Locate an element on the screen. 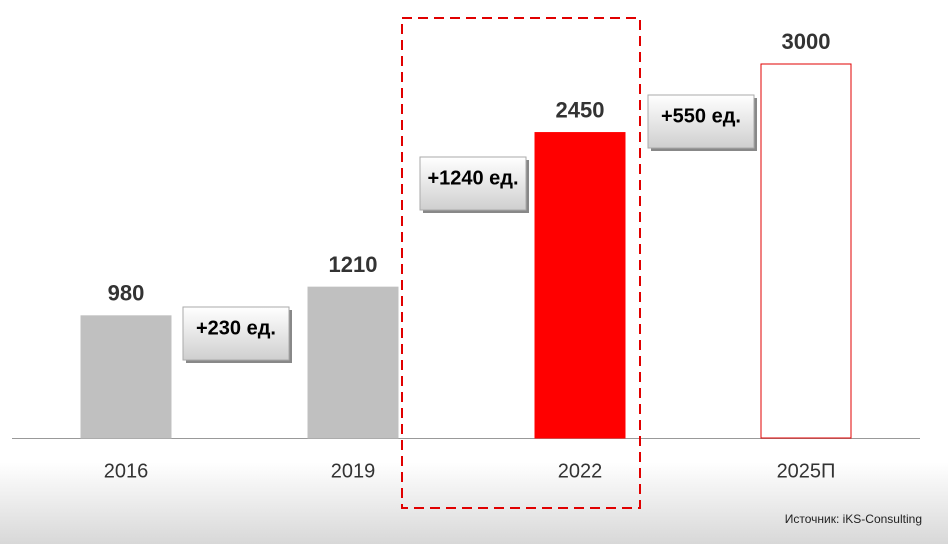  x-tick-label: 2019 is located at coordinates (353, 471).